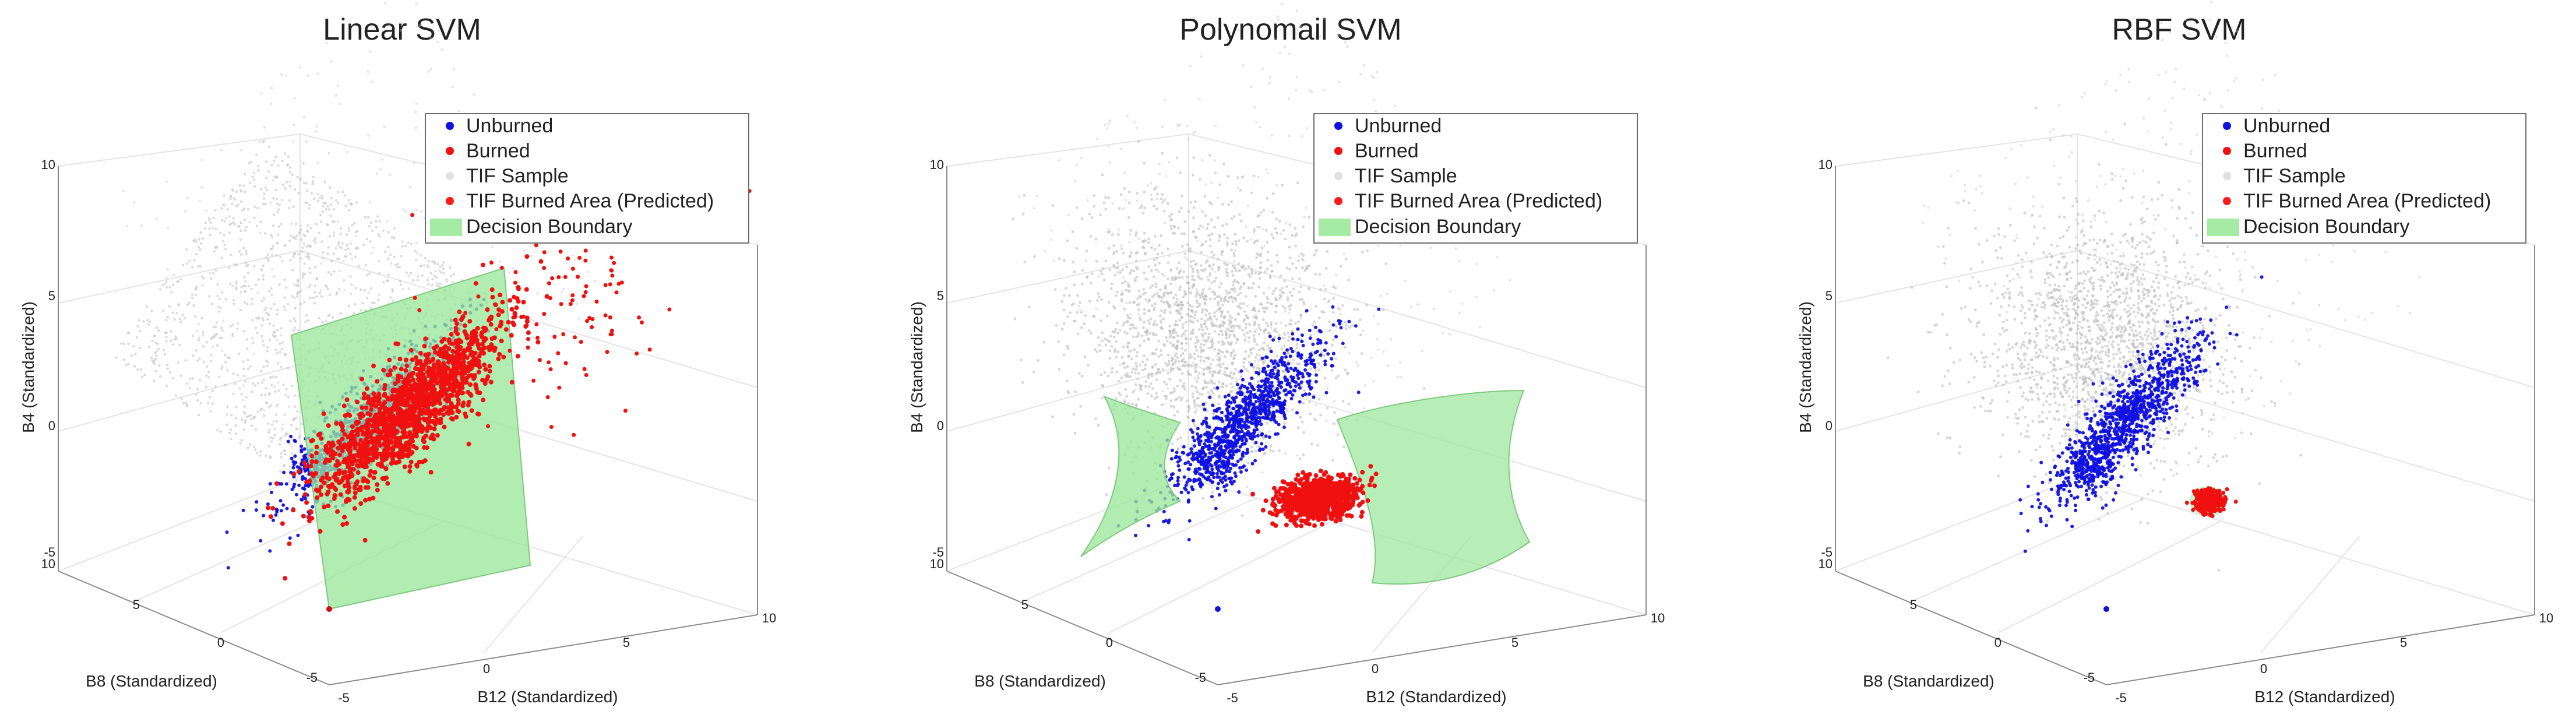  I want to click on legend-label: Decision Boundary, so click(549, 227).